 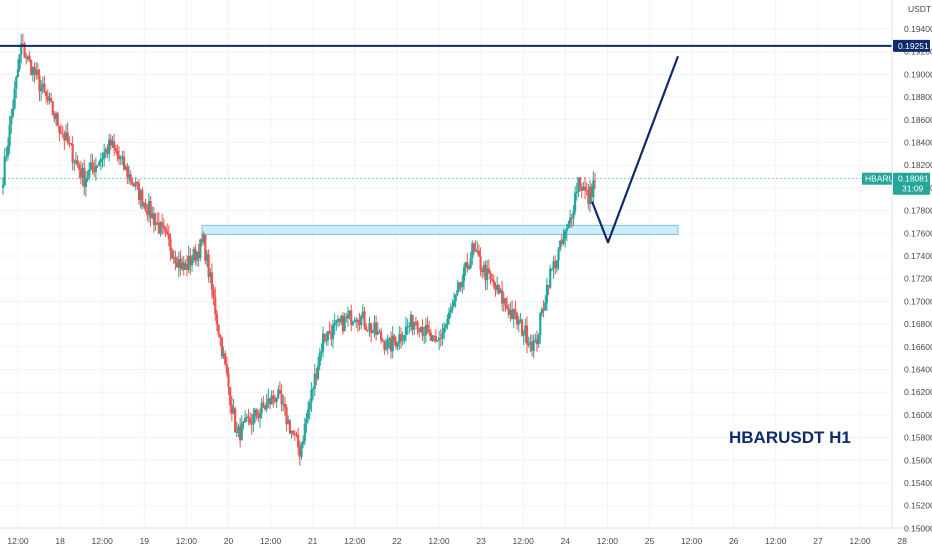 I want to click on resistance-price-label: 0.19251, so click(x=913, y=46).